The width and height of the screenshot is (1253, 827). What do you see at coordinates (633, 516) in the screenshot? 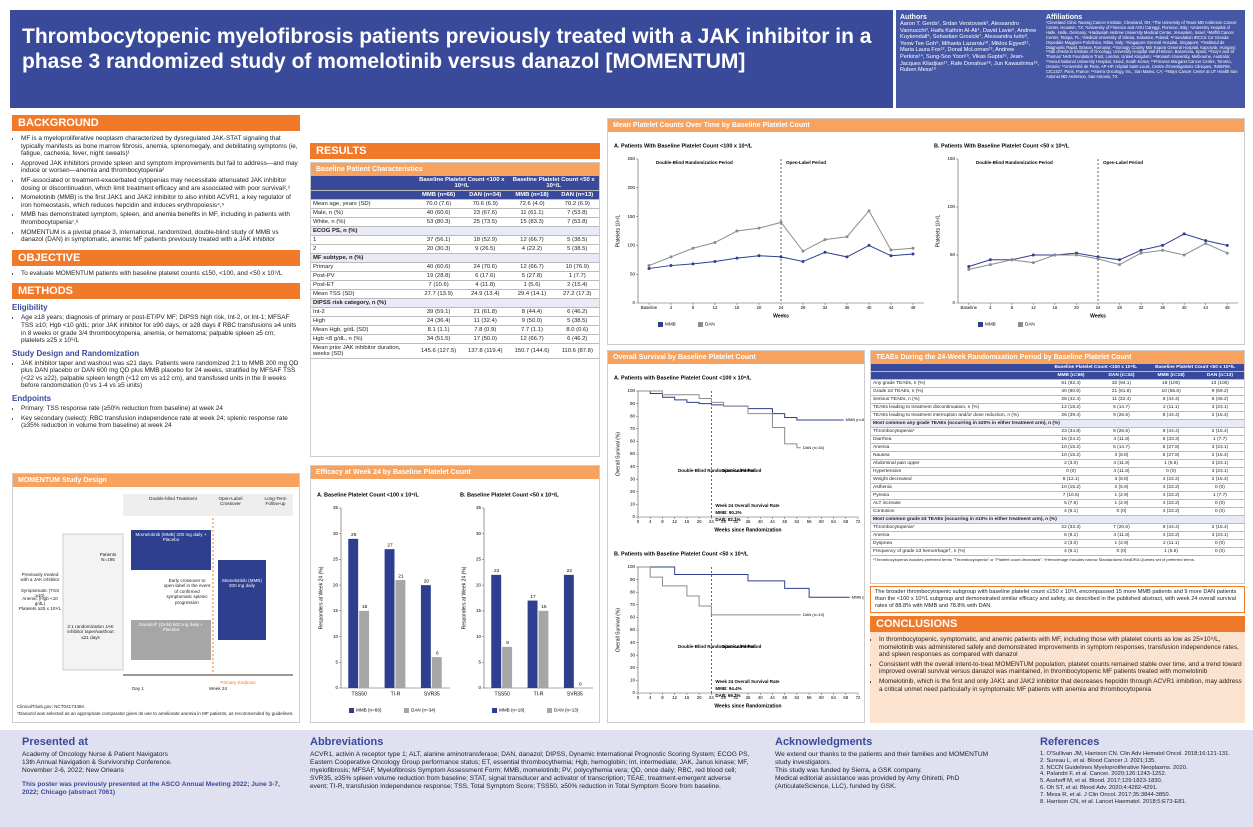
I see `y-tick-label: 0` at bounding box center [633, 516].